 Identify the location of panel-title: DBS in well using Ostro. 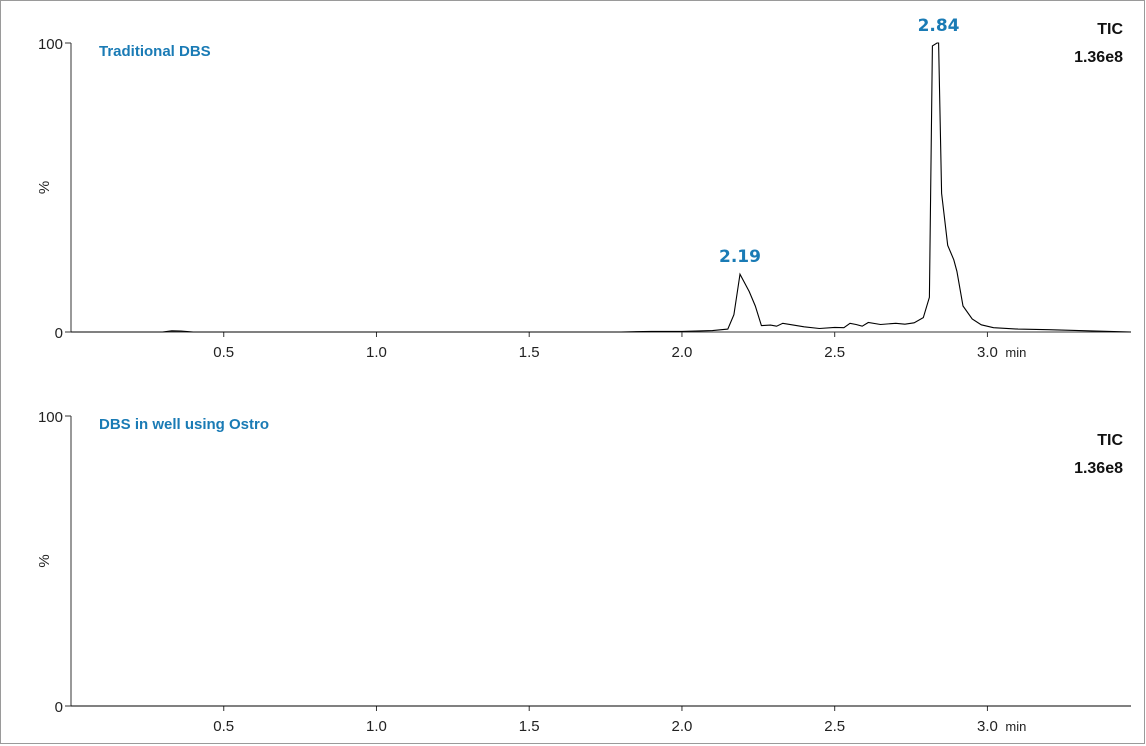
(184, 424).